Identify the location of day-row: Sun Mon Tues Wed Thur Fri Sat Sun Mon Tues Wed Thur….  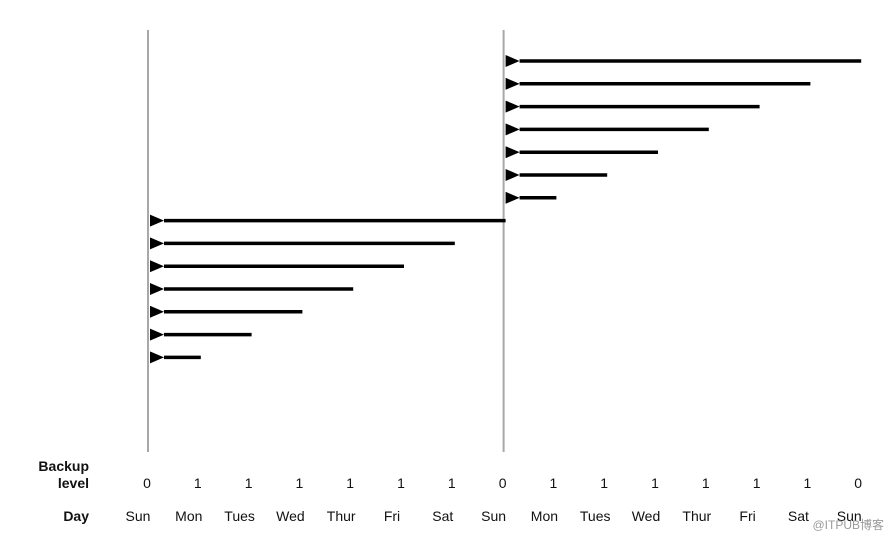
(494, 516).